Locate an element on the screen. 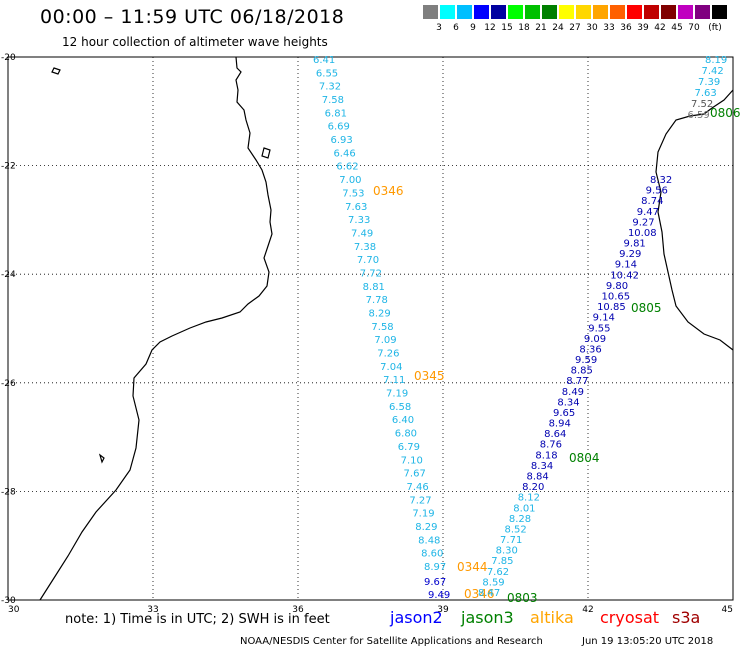 The width and height of the screenshot is (740, 650). legend-label: 30 is located at coordinates (592, 28).